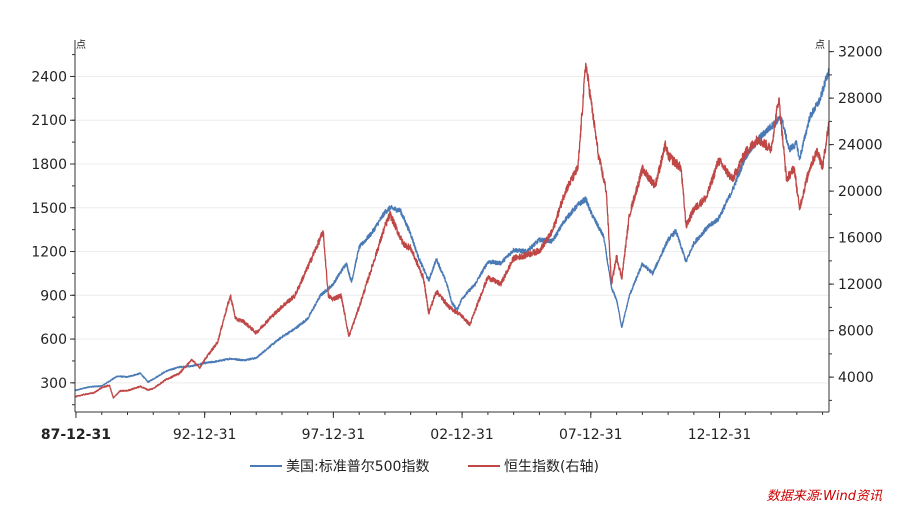 This screenshot has width=904, height=508. Describe the element at coordinates (53, 230) in the screenshot. I see `left-y-ticks: 300 600 900 1200 1500 1800 2100 2400` at that location.